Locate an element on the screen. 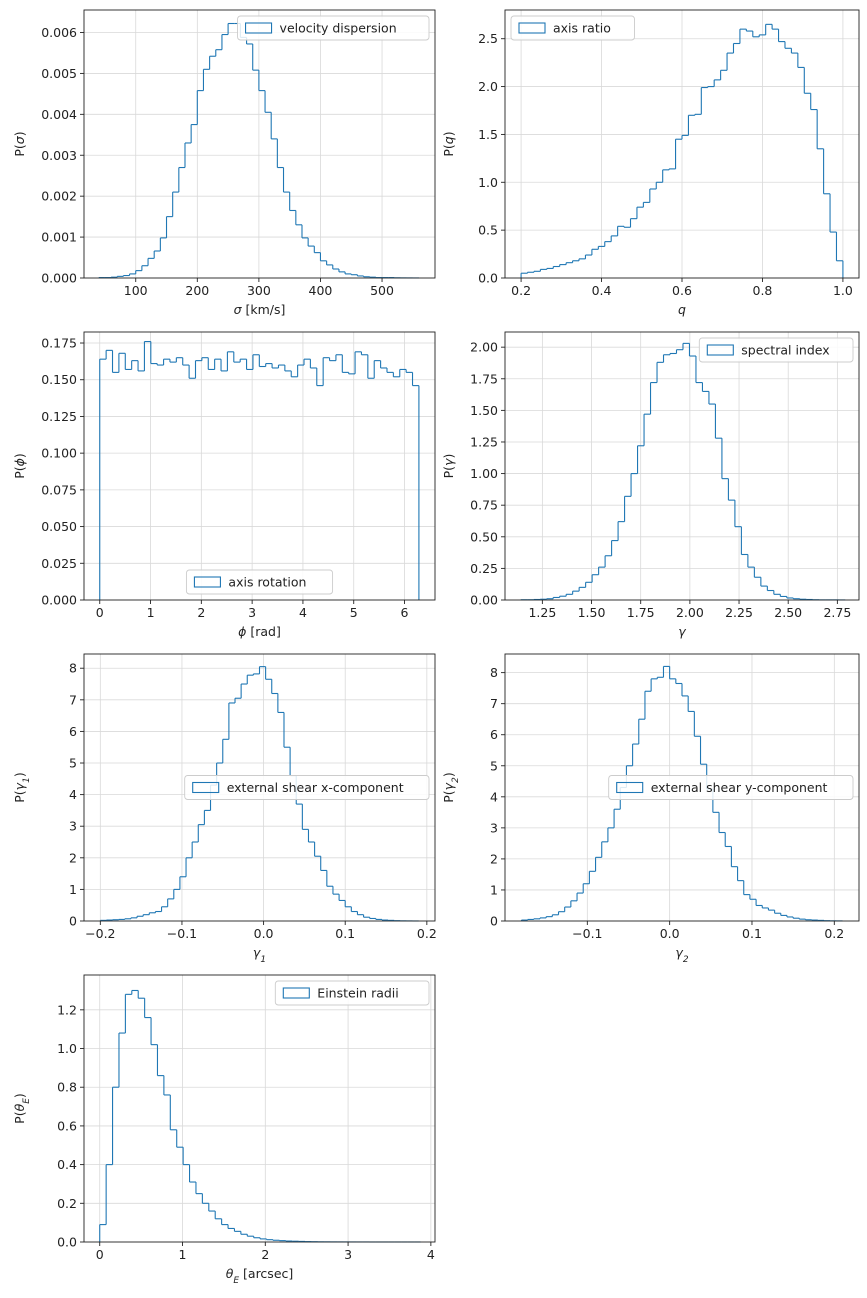 Image resolution: width=867 pixels, height=1298 pixels. x-tick-label: 1.0 is located at coordinates (843, 290).